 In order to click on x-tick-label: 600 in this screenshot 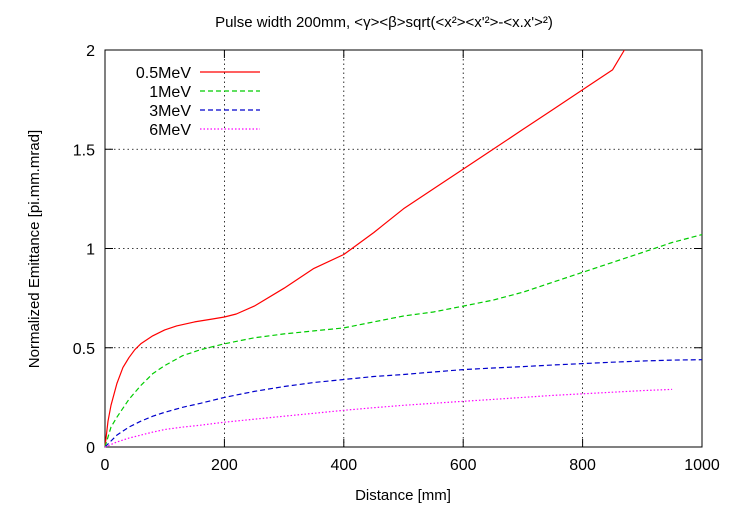, I will do `click(463, 465)`.